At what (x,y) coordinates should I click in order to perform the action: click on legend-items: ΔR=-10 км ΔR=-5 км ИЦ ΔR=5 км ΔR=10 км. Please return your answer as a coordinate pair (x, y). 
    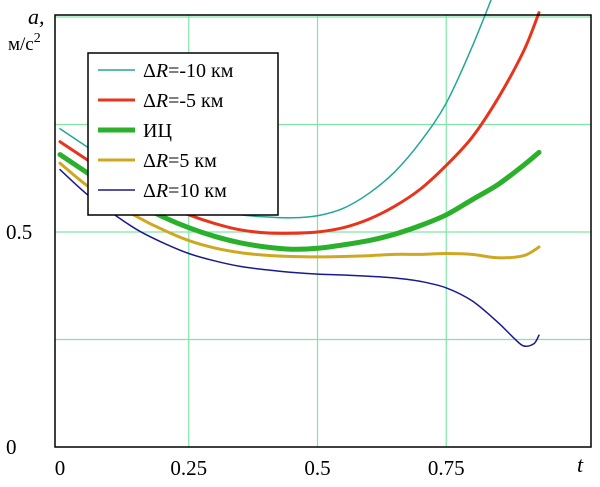
    Looking at the image, I should click on (166, 131).